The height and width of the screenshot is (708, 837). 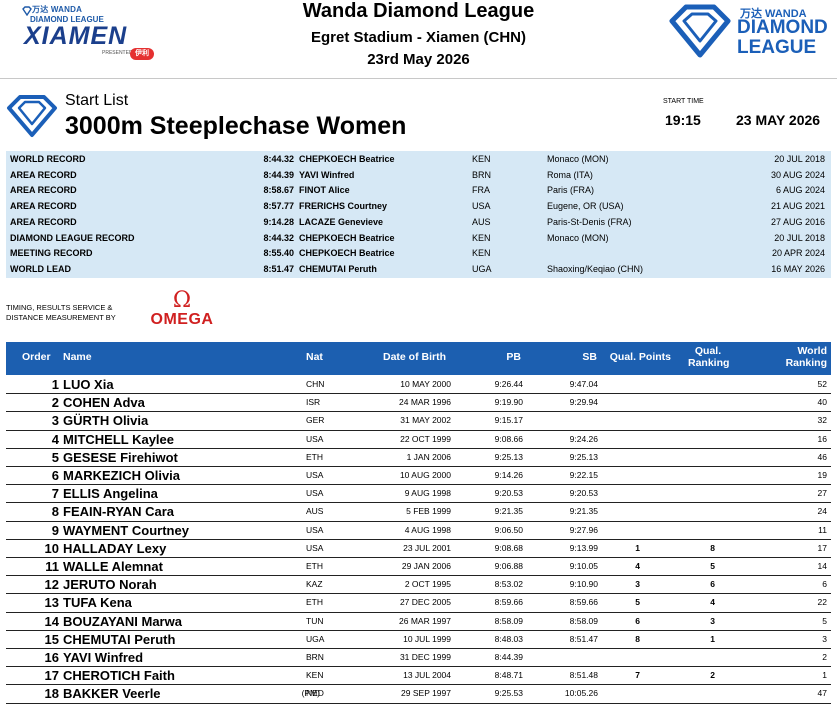 What do you see at coordinates (508, 493) in the screenshot?
I see `athlete-pb: 9:20.53` at bounding box center [508, 493].